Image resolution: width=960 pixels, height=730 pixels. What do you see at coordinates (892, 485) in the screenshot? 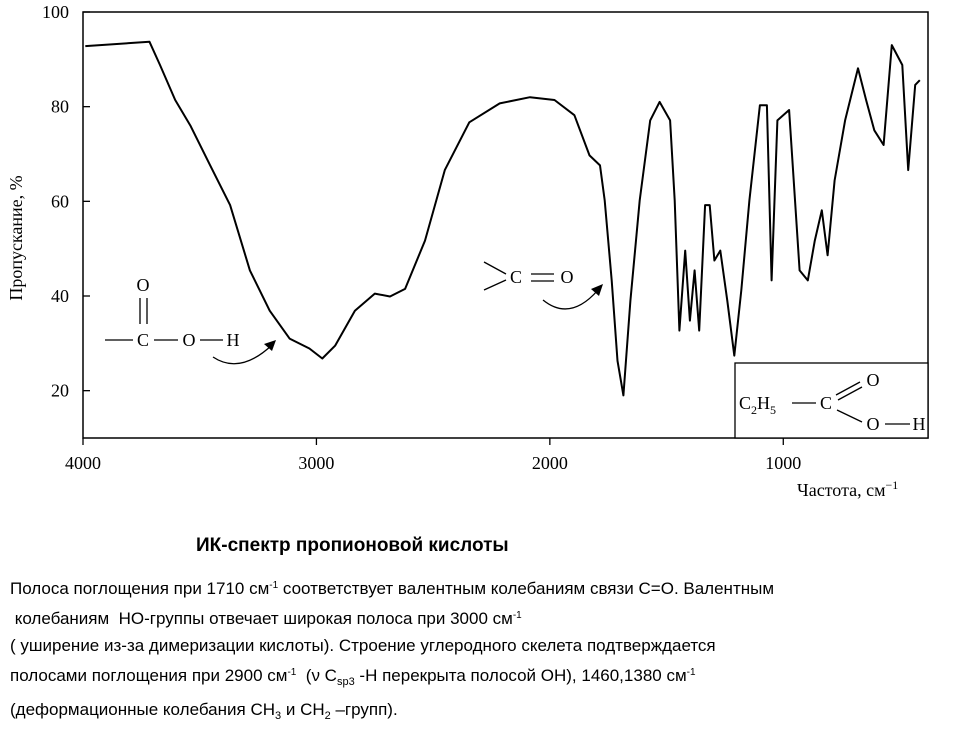
I see `x-axis-label-exponent: −1` at bounding box center [892, 485].